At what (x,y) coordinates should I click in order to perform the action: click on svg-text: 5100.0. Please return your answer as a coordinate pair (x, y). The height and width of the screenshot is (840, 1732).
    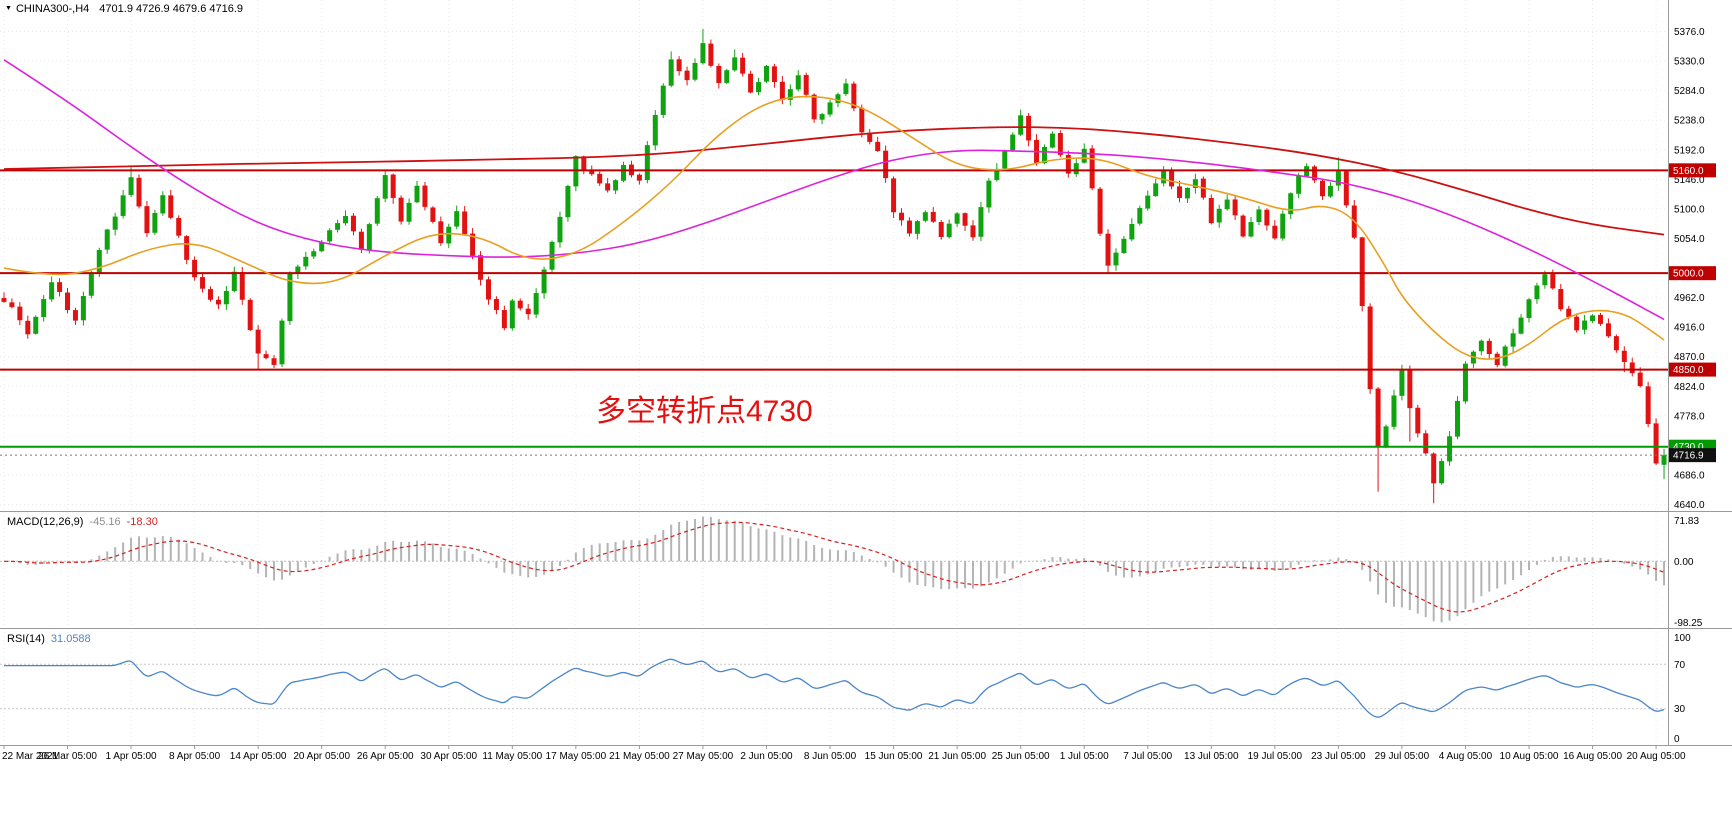
    Looking at the image, I should click on (1689, 209).